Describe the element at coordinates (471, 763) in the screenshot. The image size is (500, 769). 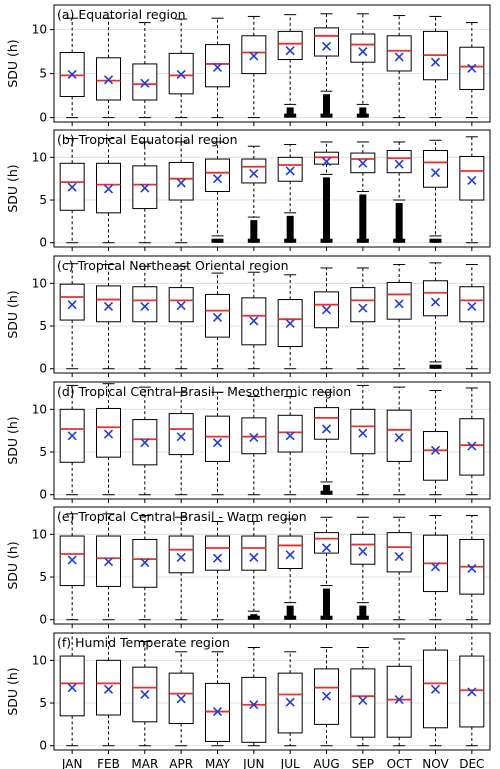
I see `x-tick-label-dec: DEC` at that location.